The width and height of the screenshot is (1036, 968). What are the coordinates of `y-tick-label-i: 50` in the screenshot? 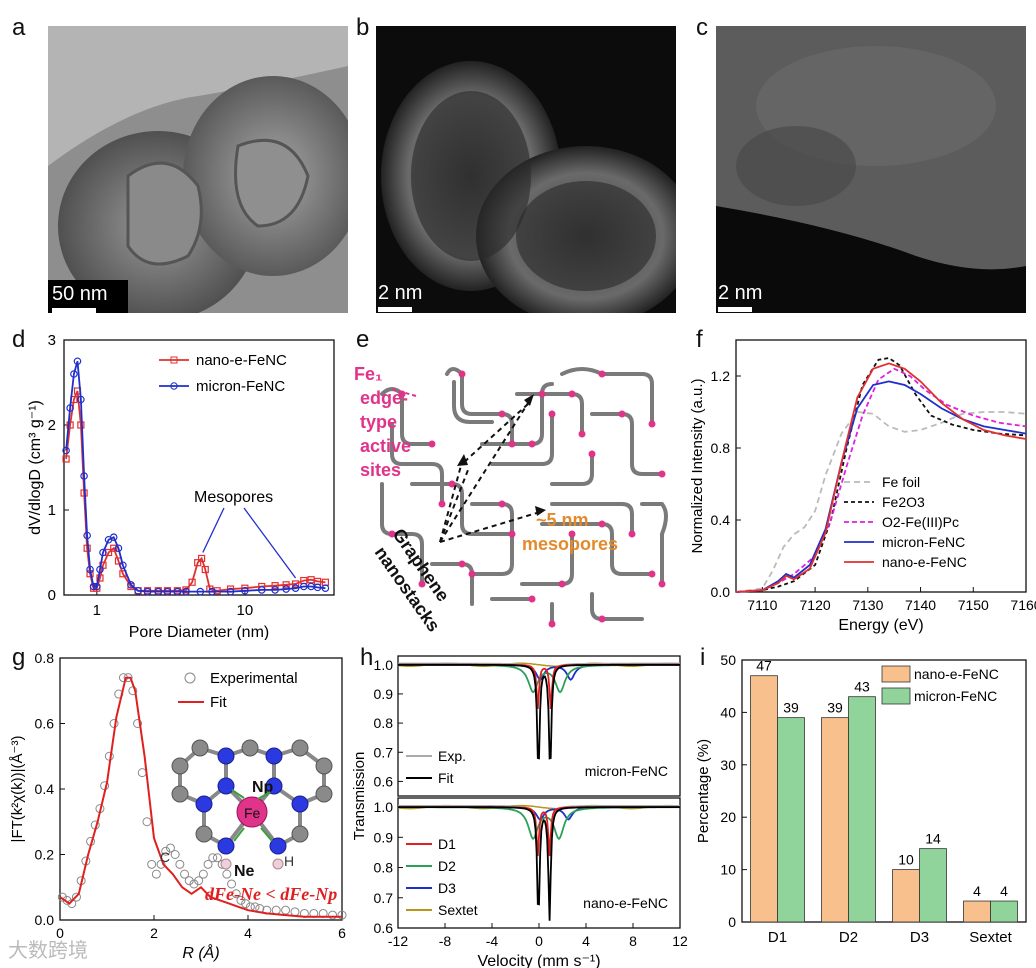 It's located at (728, 660).